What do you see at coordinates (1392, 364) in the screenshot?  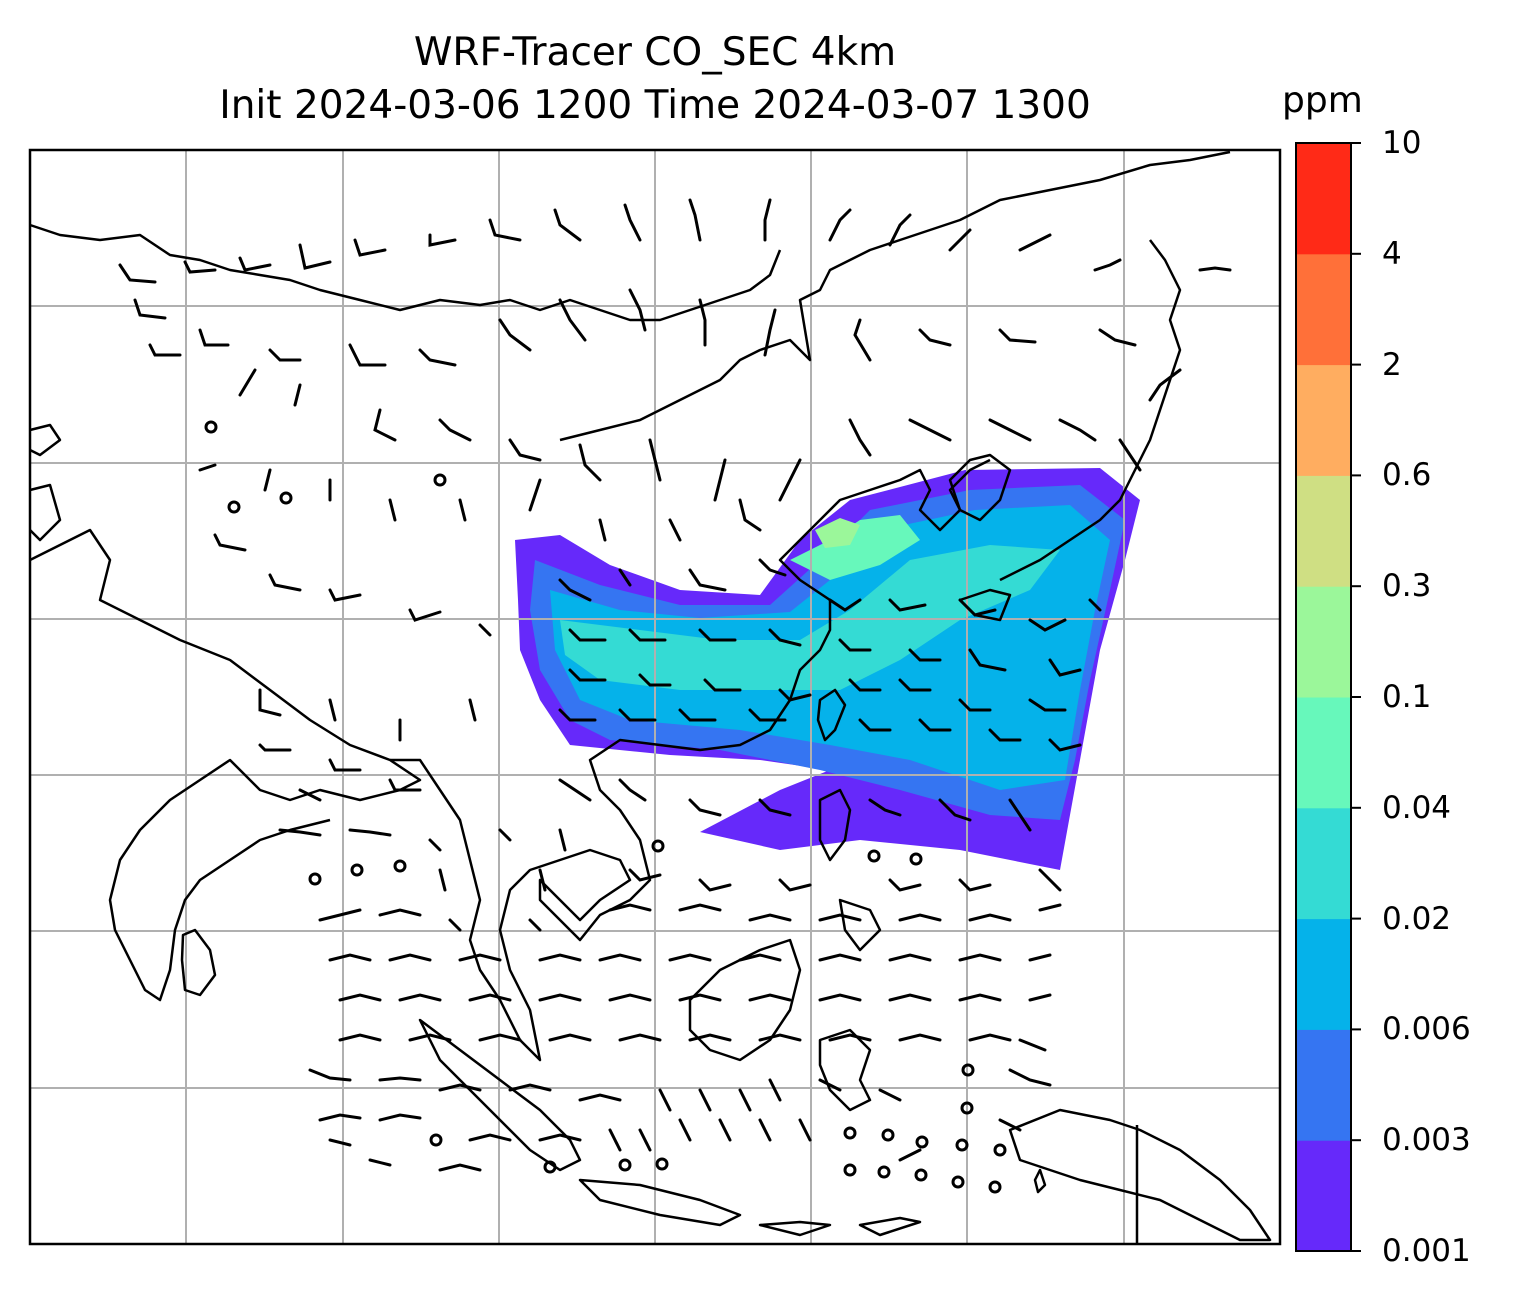 I see `colorbar-tick-label: 2` at bounding box center [1392, 364].